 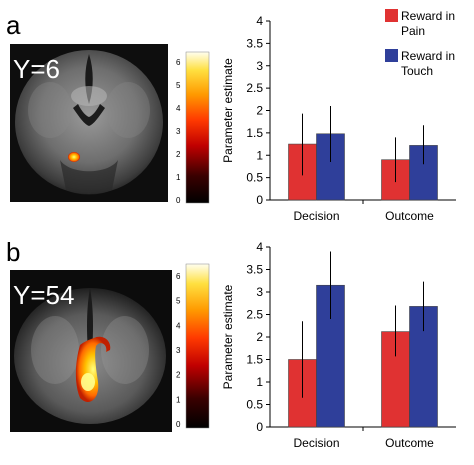 What do you see at coordinates (91, 351) in the screenshot?
I see `brain-slice-b: Y=54` at bounding box center [91, 351].